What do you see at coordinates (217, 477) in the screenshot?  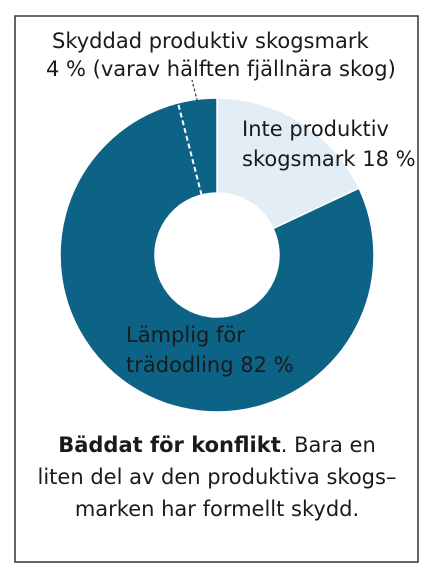 I see `caption-line: liten del av den produktiva skogs–` at bounding box center [217, 477].